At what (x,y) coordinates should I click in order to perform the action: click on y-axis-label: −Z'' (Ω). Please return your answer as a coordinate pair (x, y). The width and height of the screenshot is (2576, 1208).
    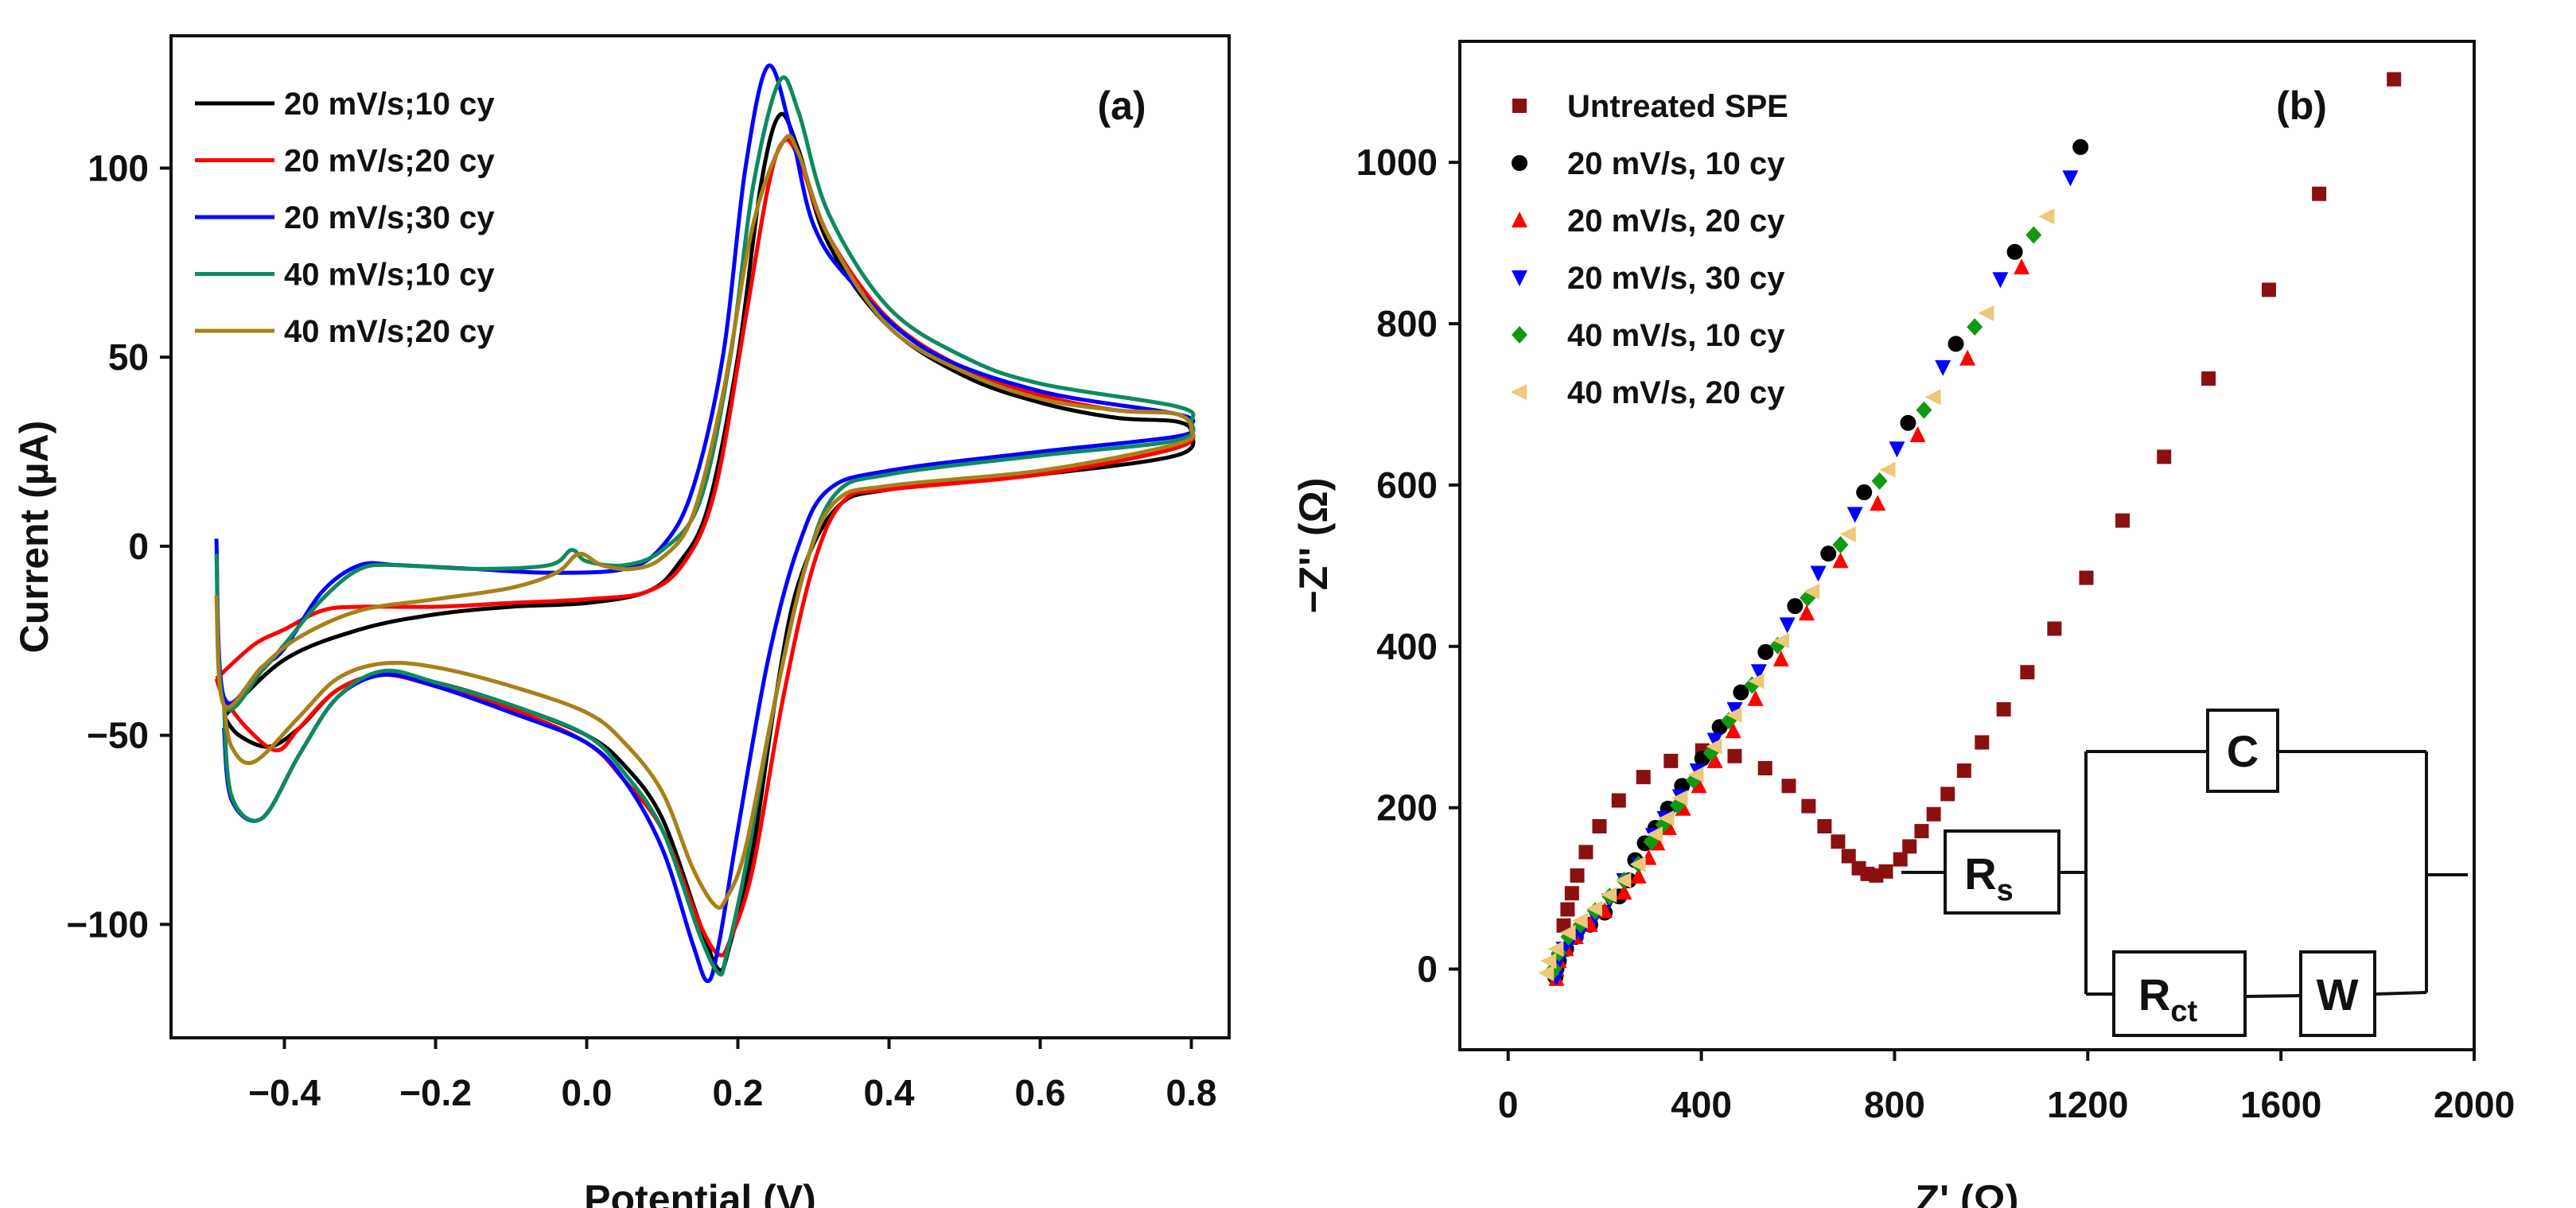
    Looking at the image, I should click on (1314, 546).